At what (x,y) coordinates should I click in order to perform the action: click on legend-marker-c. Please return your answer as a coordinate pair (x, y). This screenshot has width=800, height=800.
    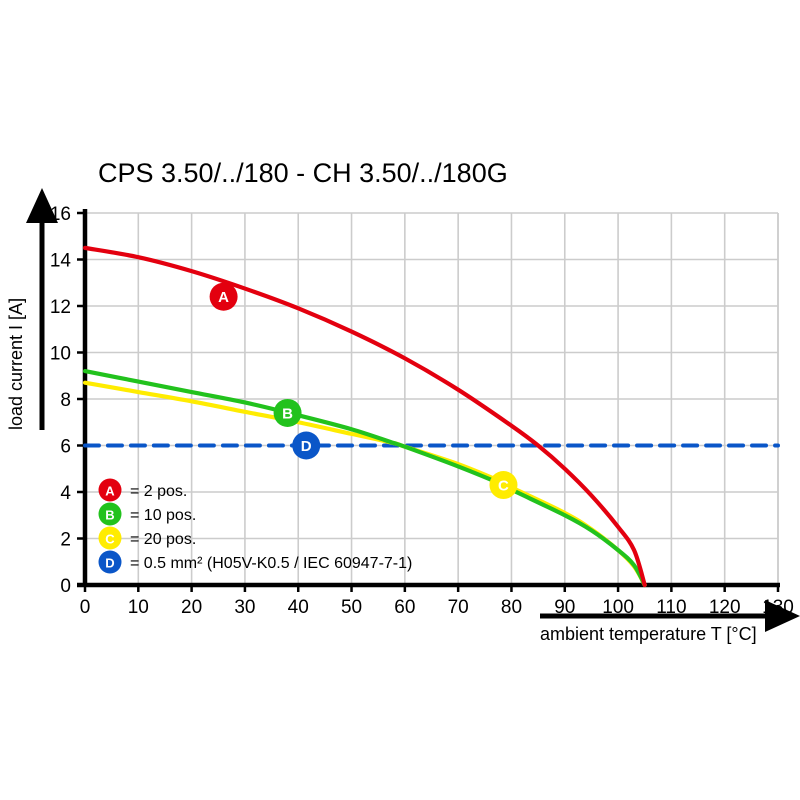
    Looking at the image, I should click on (110, 538).